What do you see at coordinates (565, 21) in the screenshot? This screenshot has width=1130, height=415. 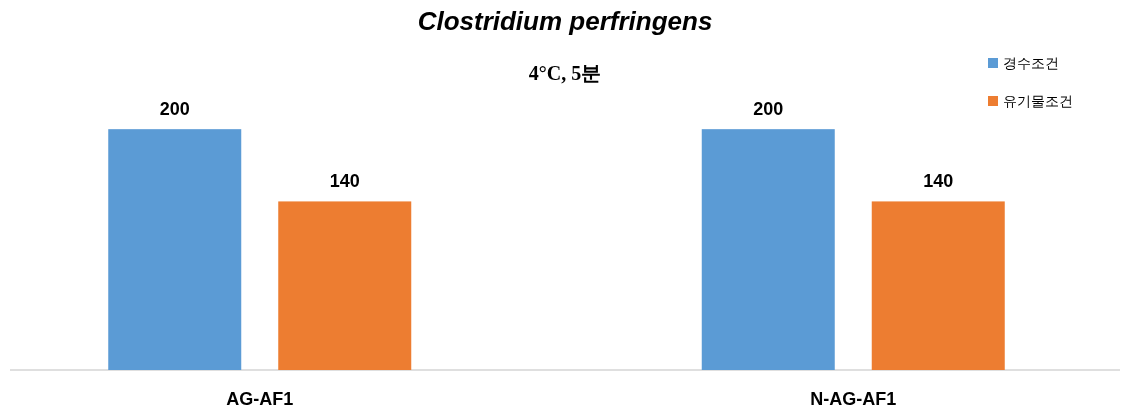 I see `title: Clostridium perfringens` at bounding box center [565, 21].